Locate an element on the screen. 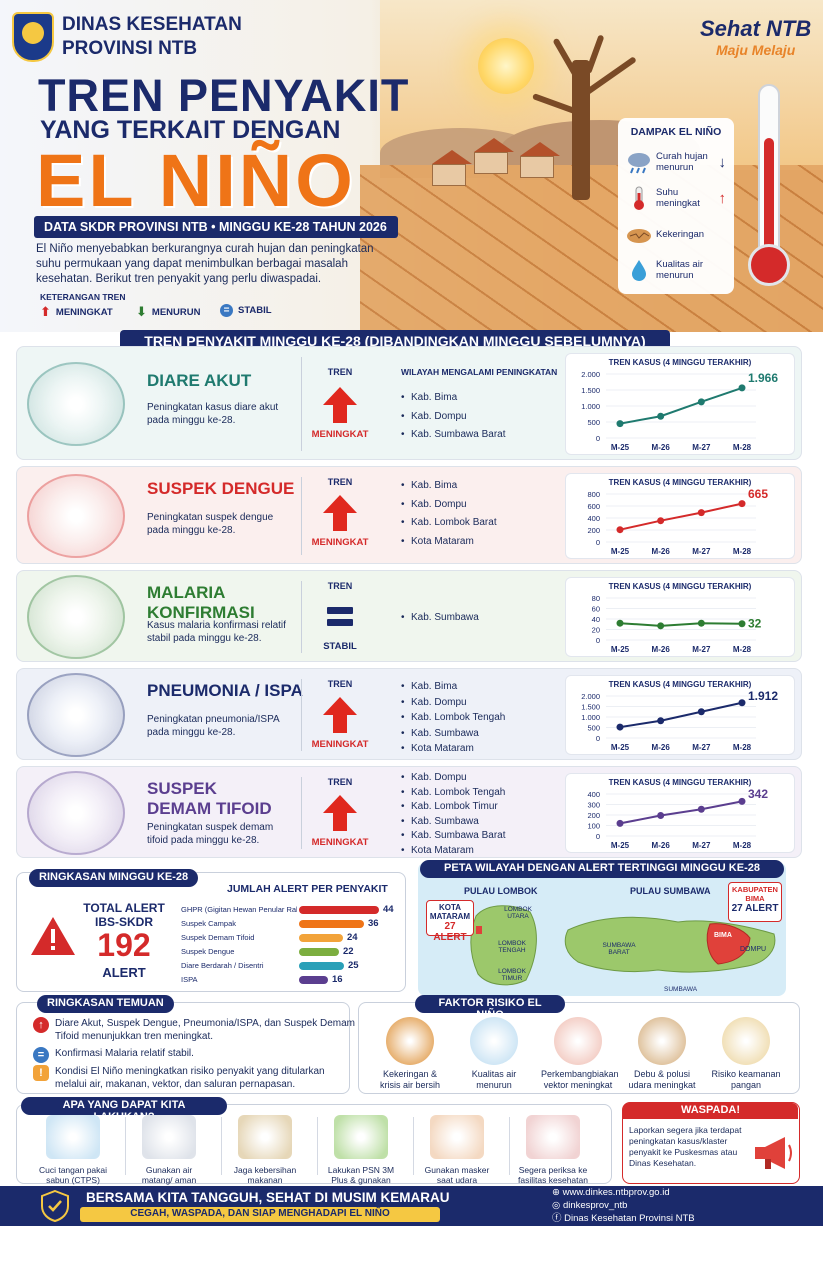  brand-tagline: Maju Melaju is located at coordinates (756, 50).